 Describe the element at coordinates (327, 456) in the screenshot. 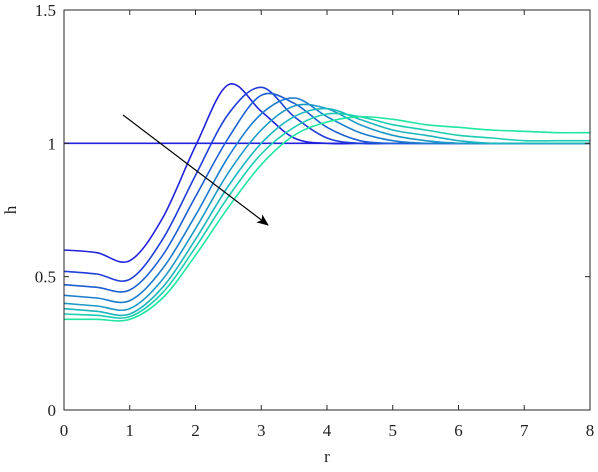

I see `x-axis-label: r` at that location.